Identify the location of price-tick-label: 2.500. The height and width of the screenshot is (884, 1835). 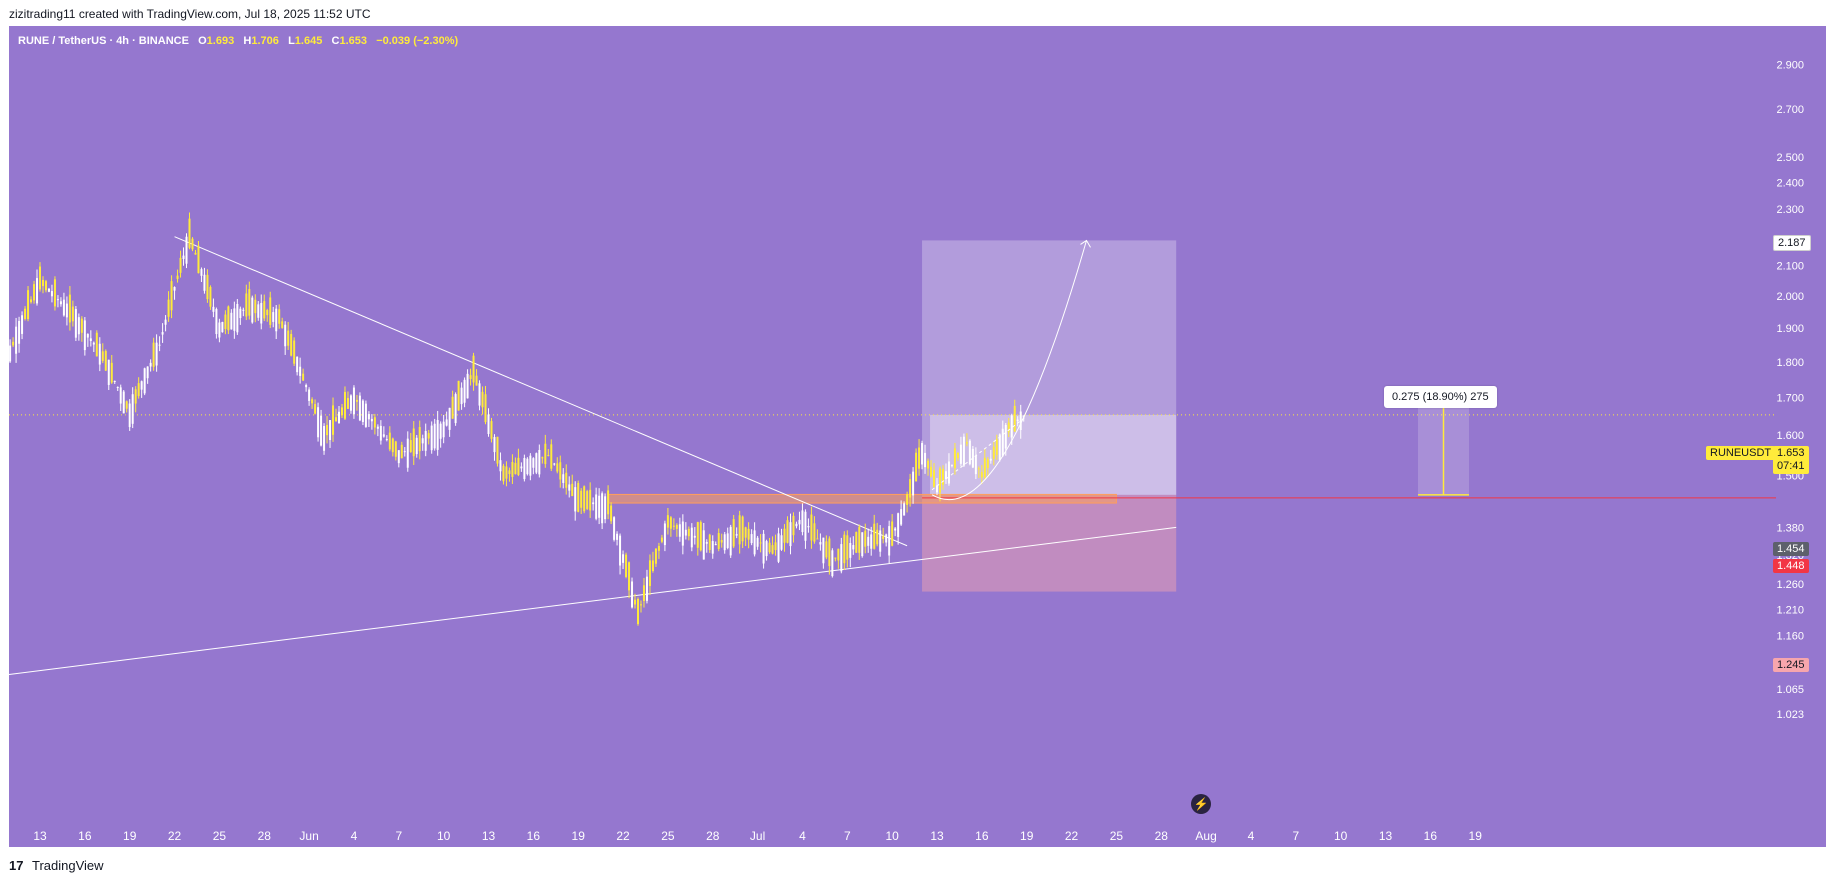
(1790, 158).